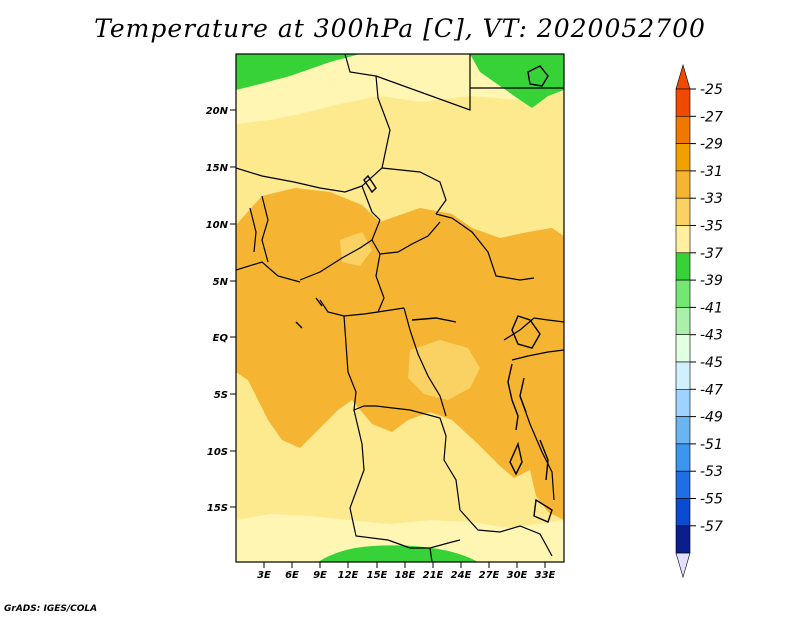  What do you see at coordinates (298, 72) in the screenshot?
I see `field-green-nw` at bounding box center [298, 72].